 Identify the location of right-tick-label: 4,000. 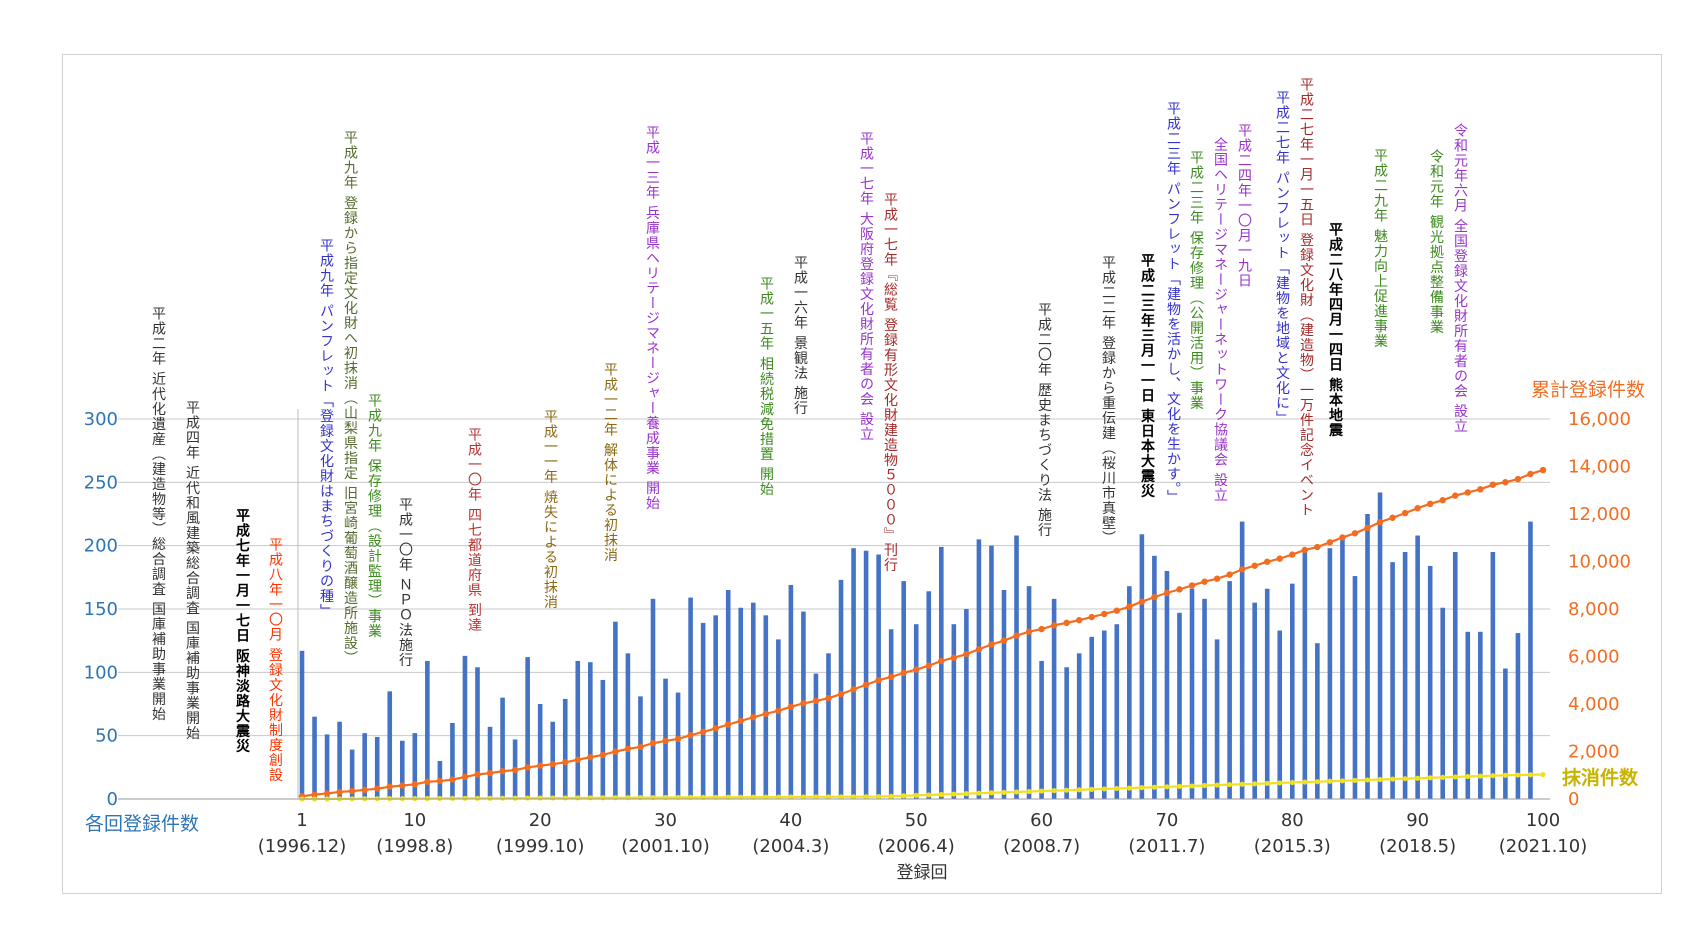
(1594, 704).